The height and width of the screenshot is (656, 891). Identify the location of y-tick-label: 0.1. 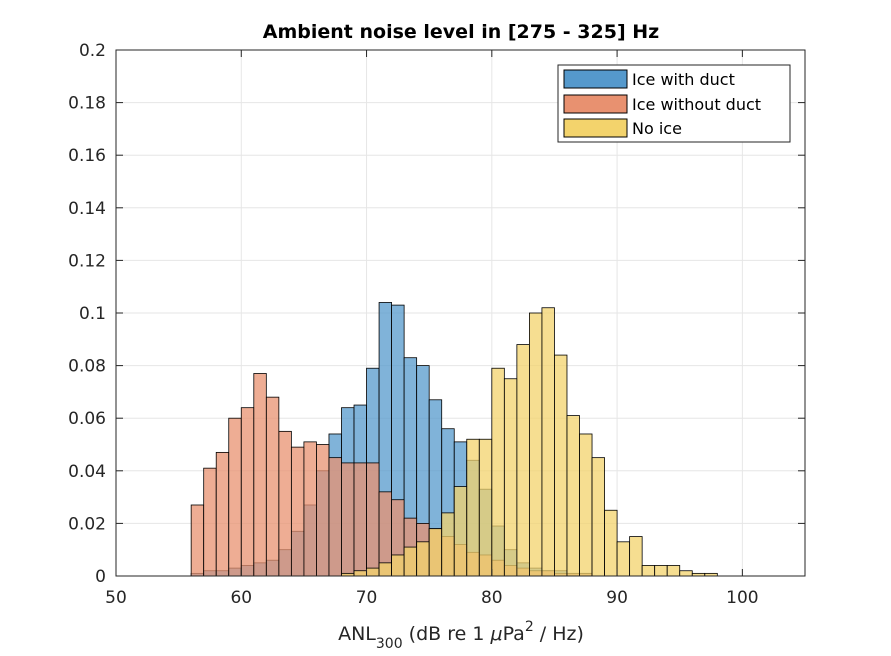
(92, 314).